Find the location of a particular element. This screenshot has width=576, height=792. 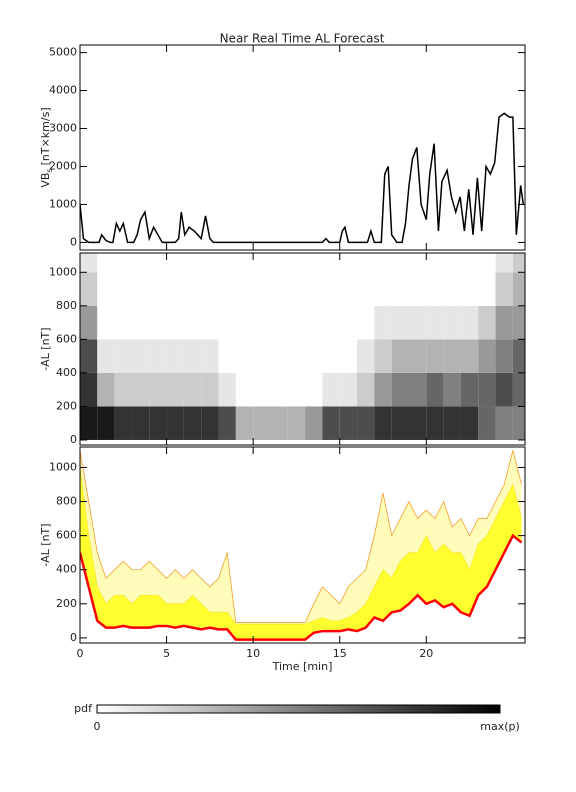

chart-title: Near Real Time AL Forecast is located at coordinates (302, 39).